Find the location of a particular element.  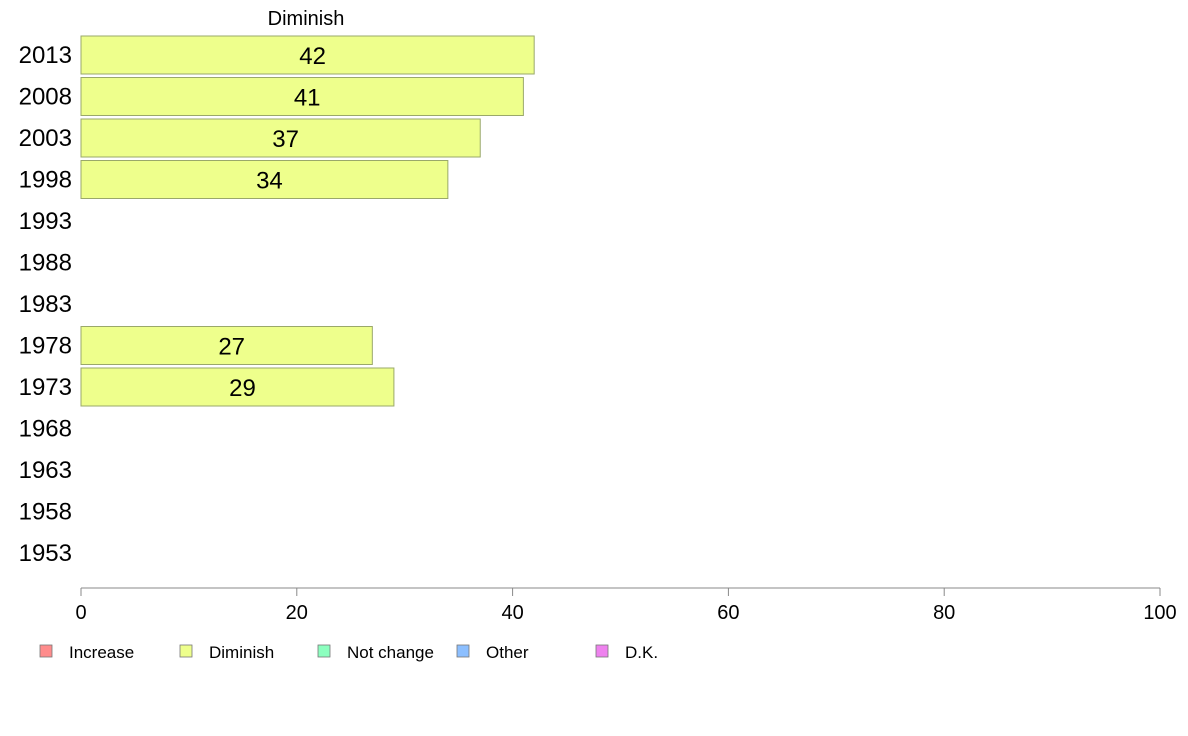

x-tick-label-80: 80 is located at coordinates (944, 613).